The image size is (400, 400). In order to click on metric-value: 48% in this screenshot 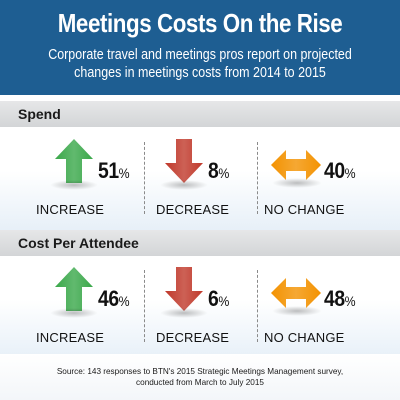, I will do `click(340, 299)`.